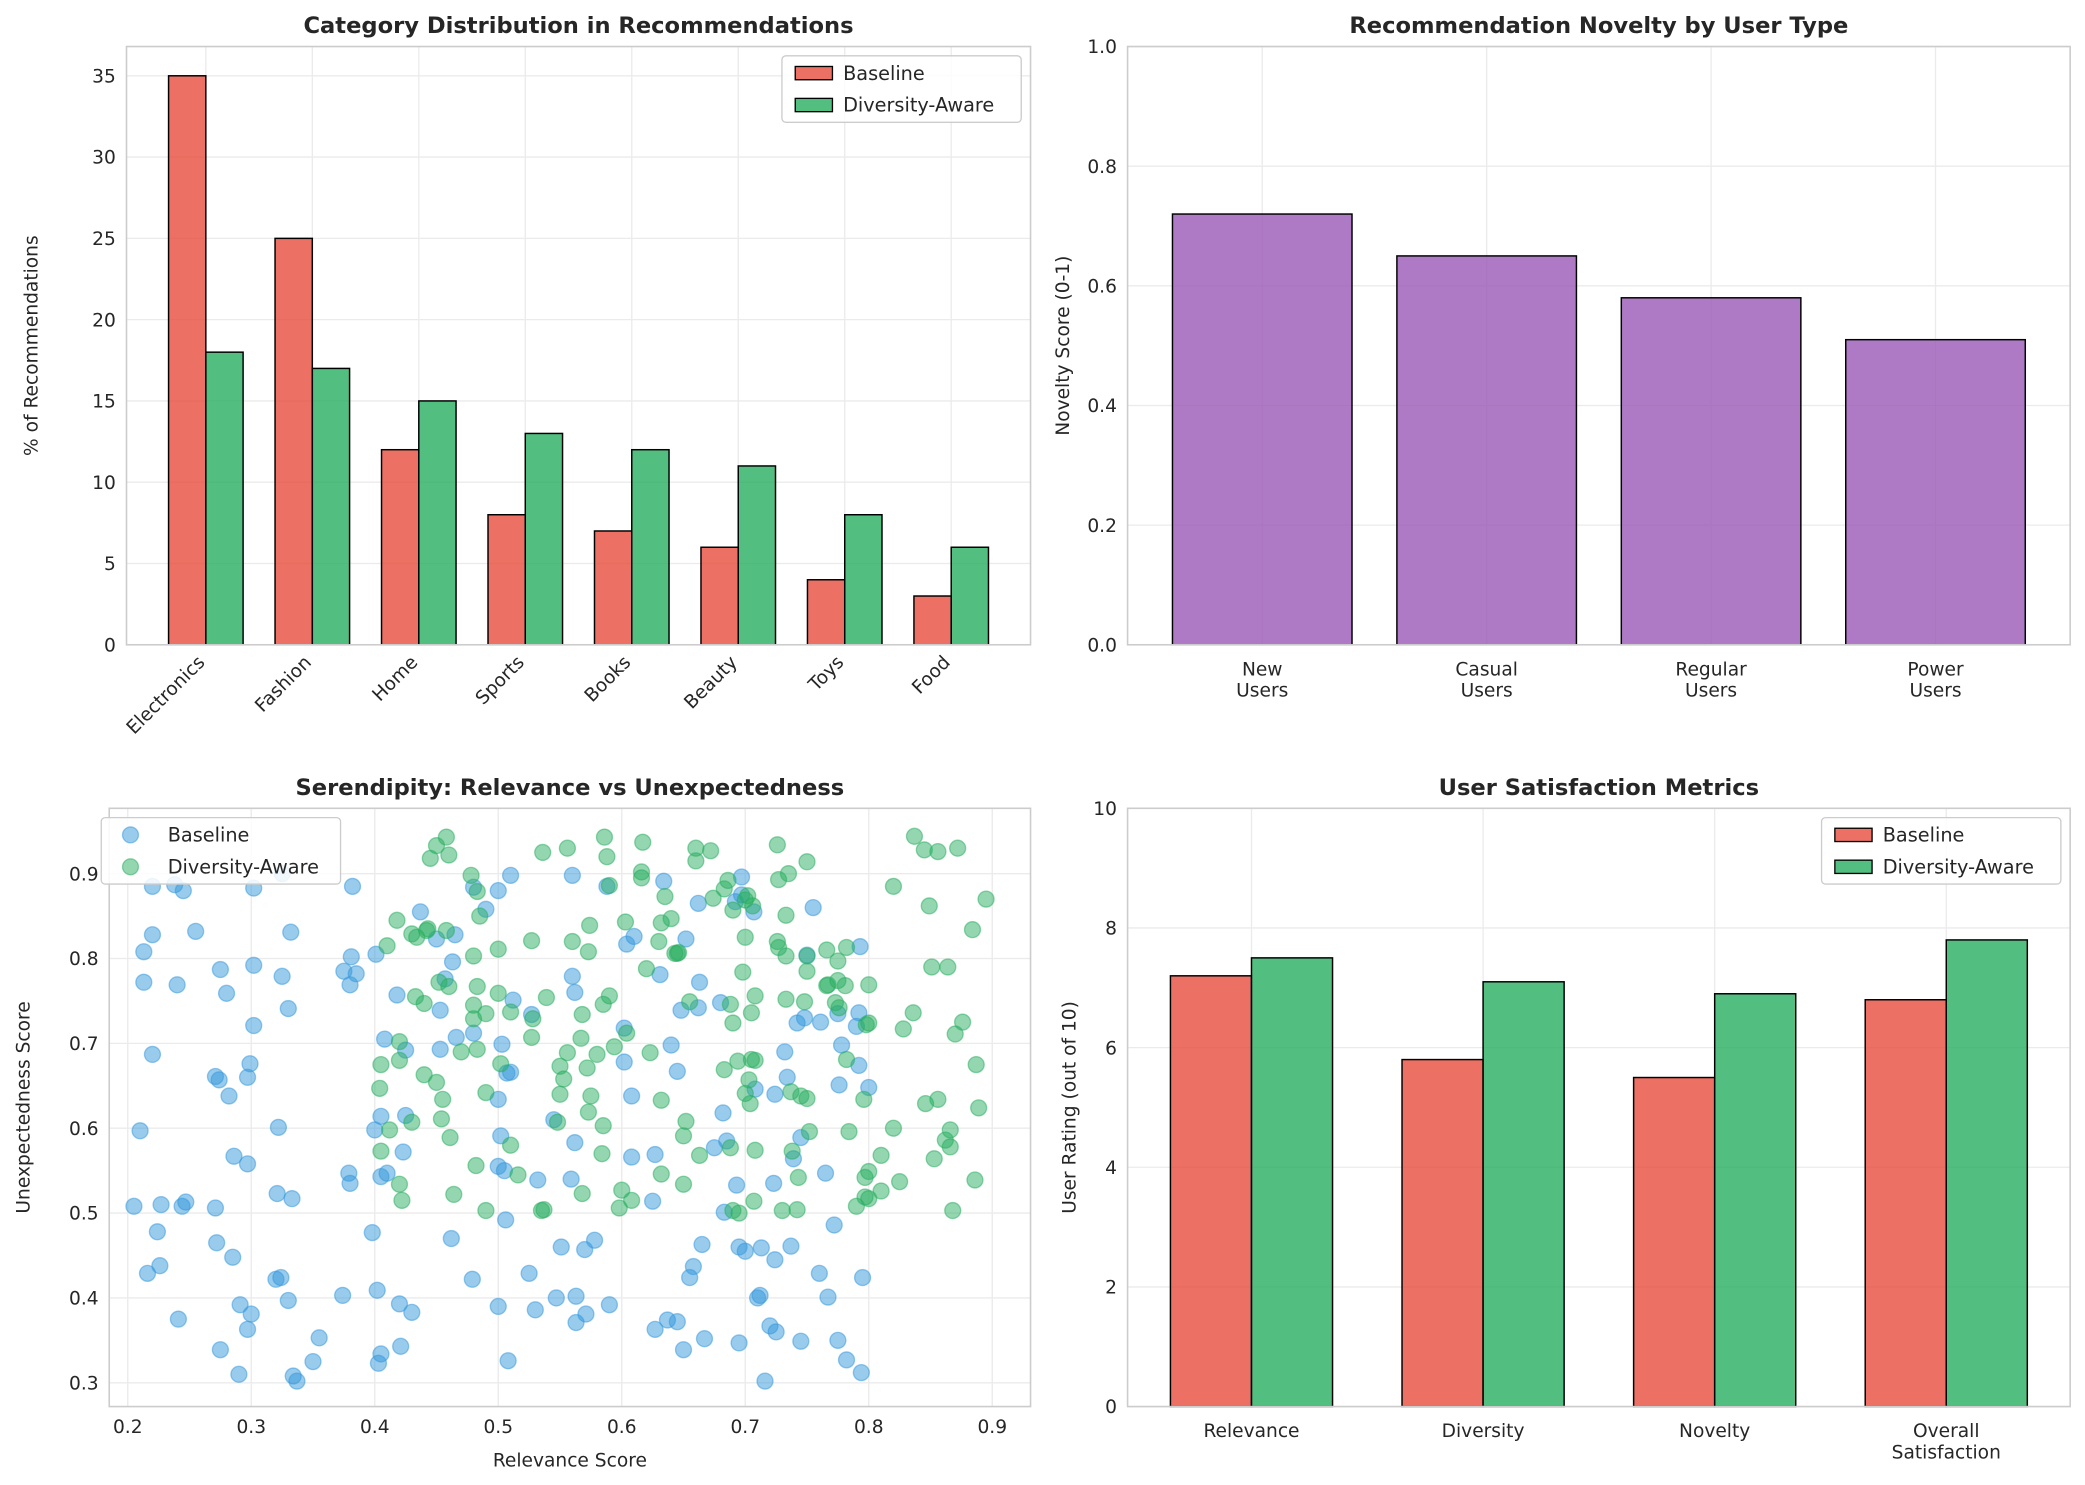 This screenshot has width=2085, height=1485. Describe the element at coordinates (1711, 471) in the screenshot. I see `bar-regular-users` at that location.